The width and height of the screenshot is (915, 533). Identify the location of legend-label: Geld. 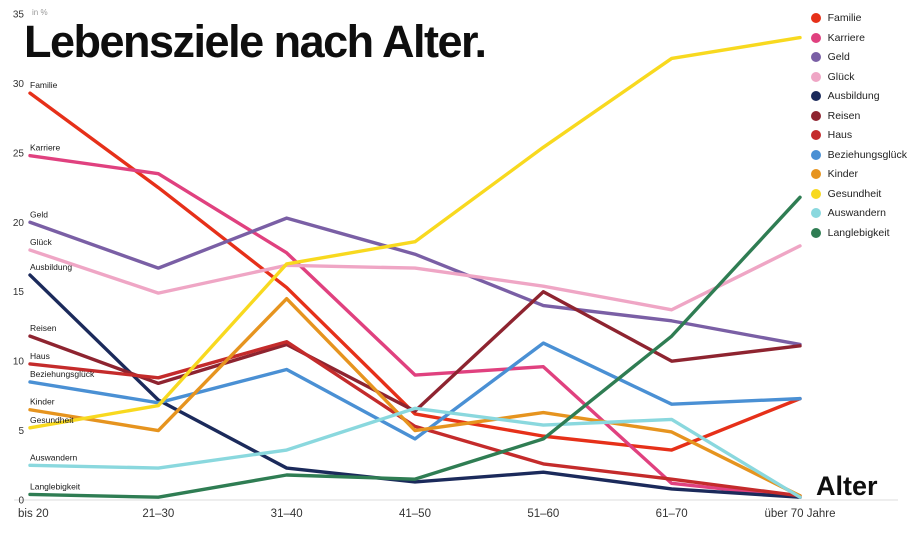
(838, 57).